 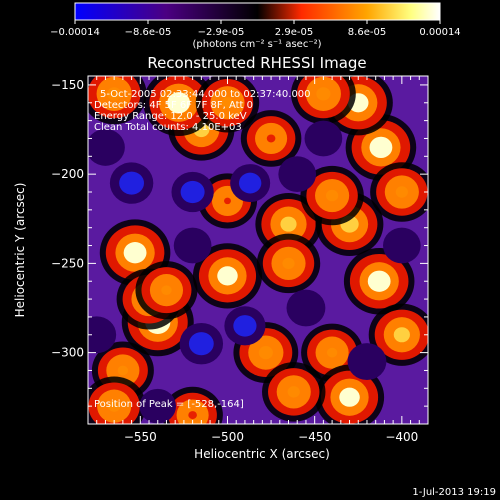 I want to click on info-detectors: Detectors: 4F 5F 6F 7F 8F, Att 0, so click(x=173, y=105).